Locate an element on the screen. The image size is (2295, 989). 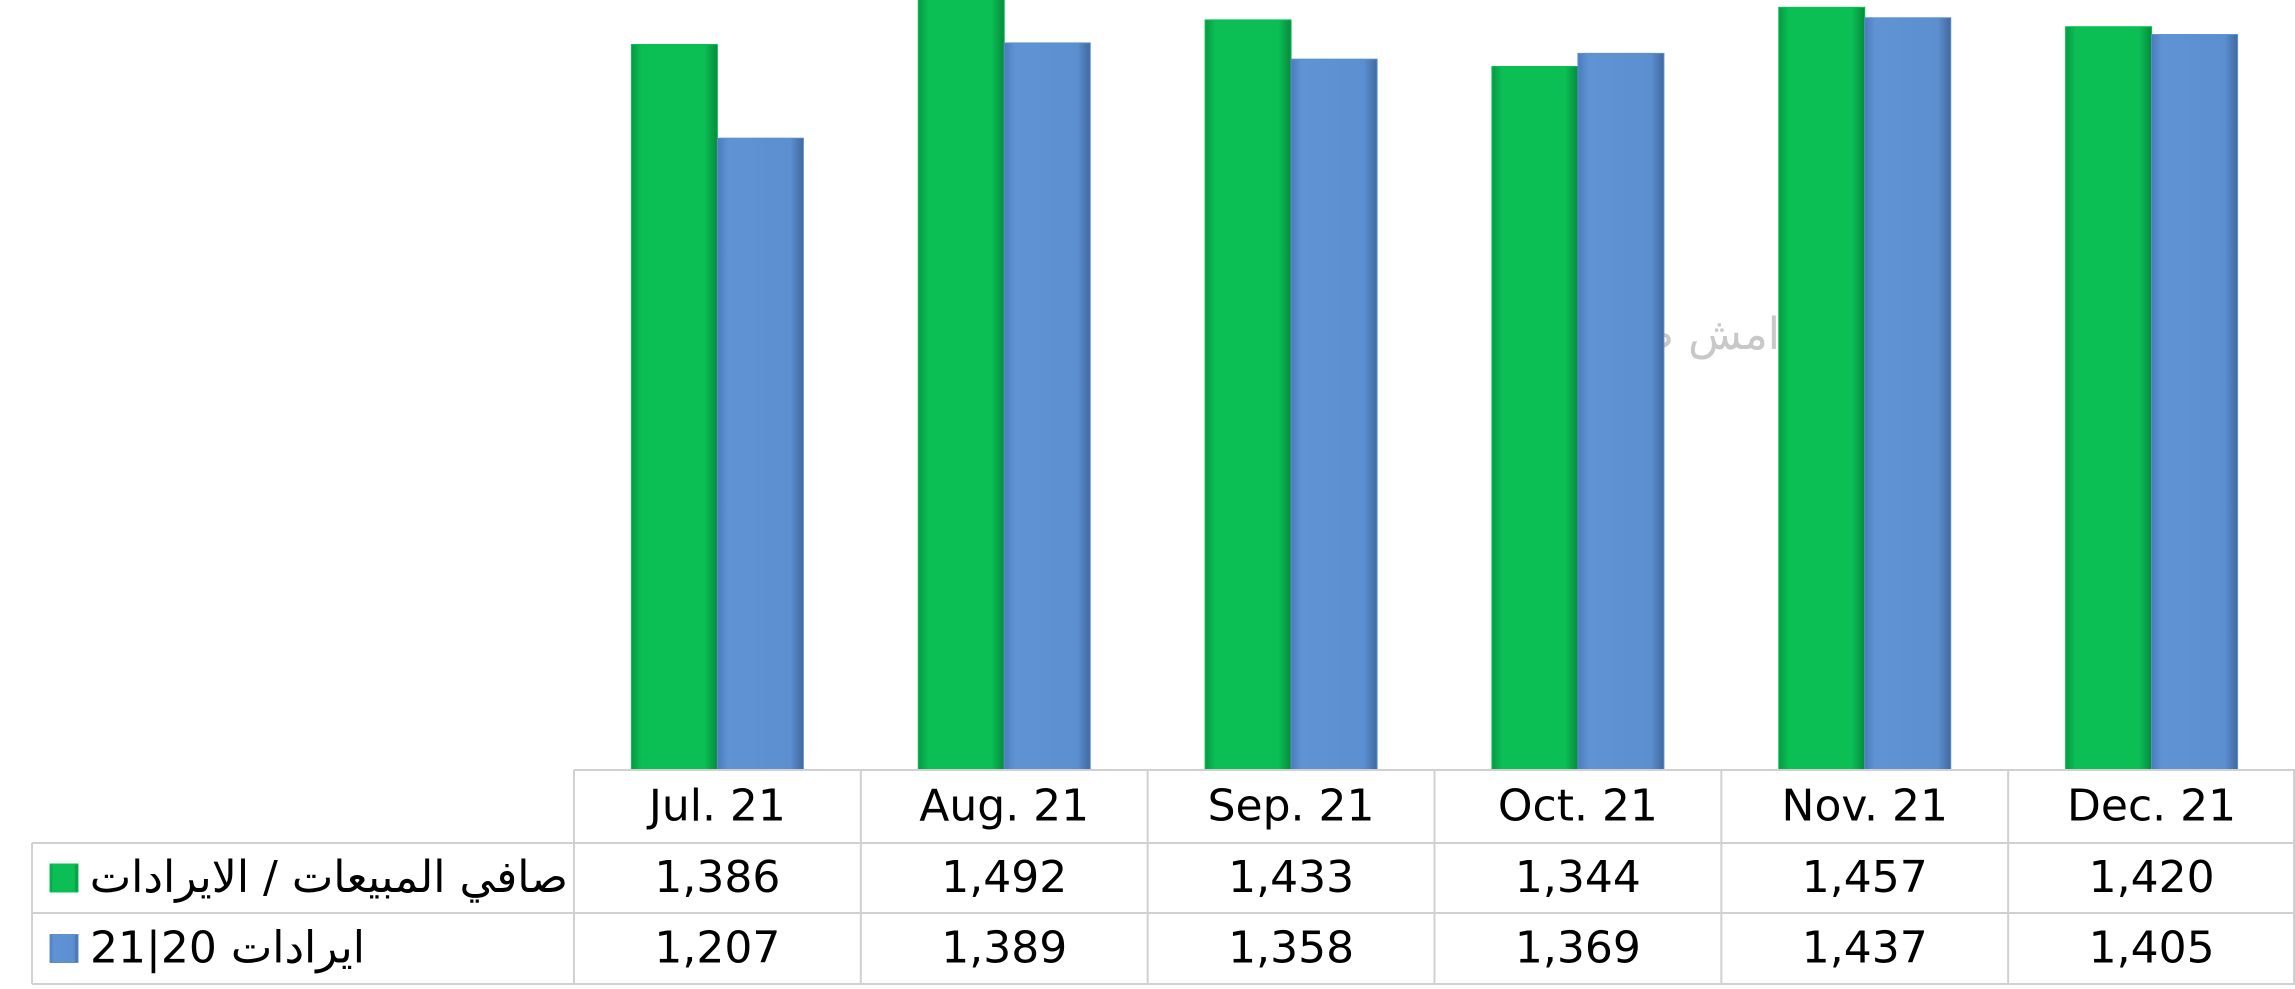
table-value: 1,386 is located at coordinates (717, 877).